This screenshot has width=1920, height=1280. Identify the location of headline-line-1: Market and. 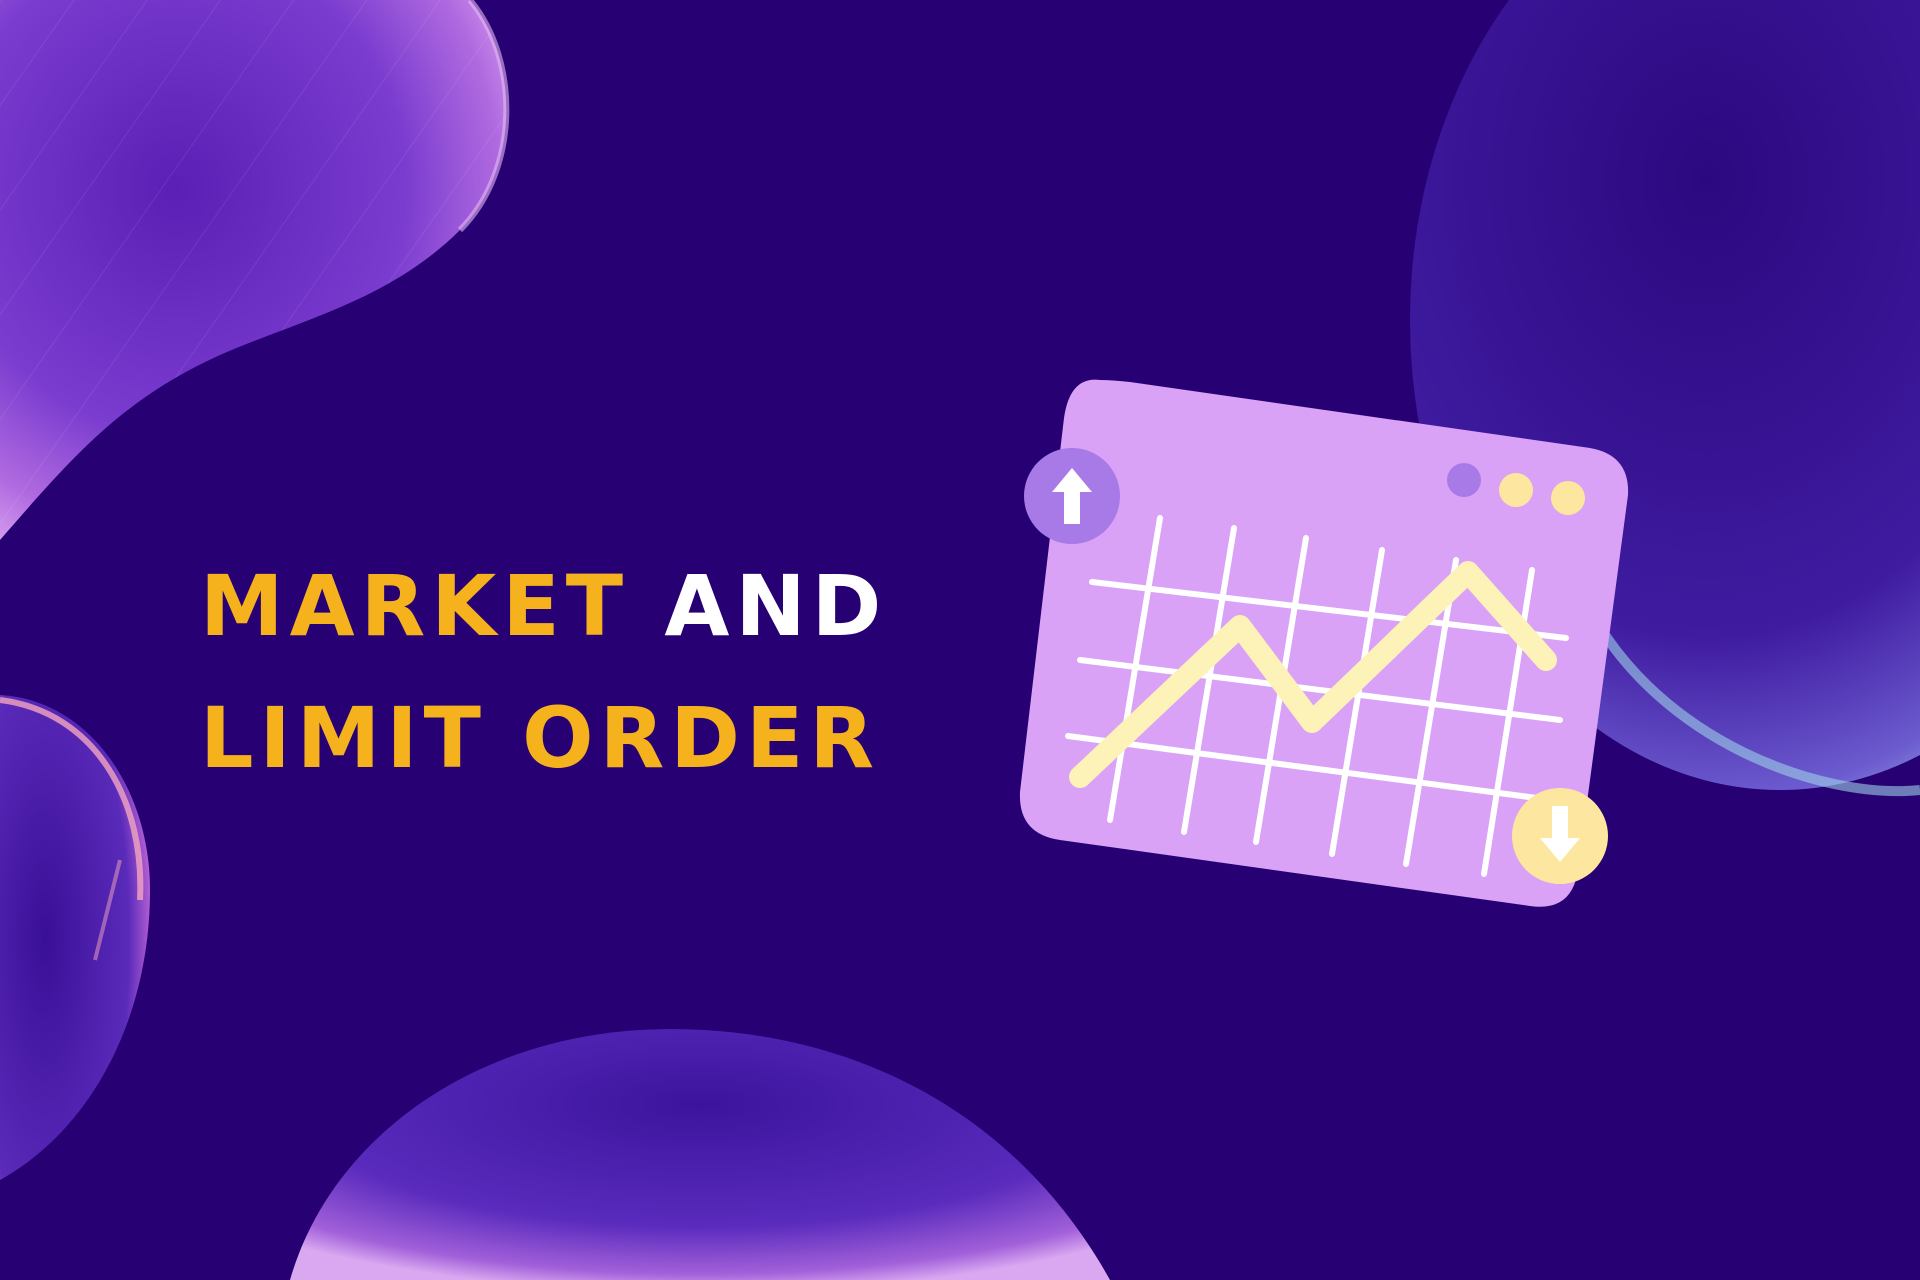
(543, 606).